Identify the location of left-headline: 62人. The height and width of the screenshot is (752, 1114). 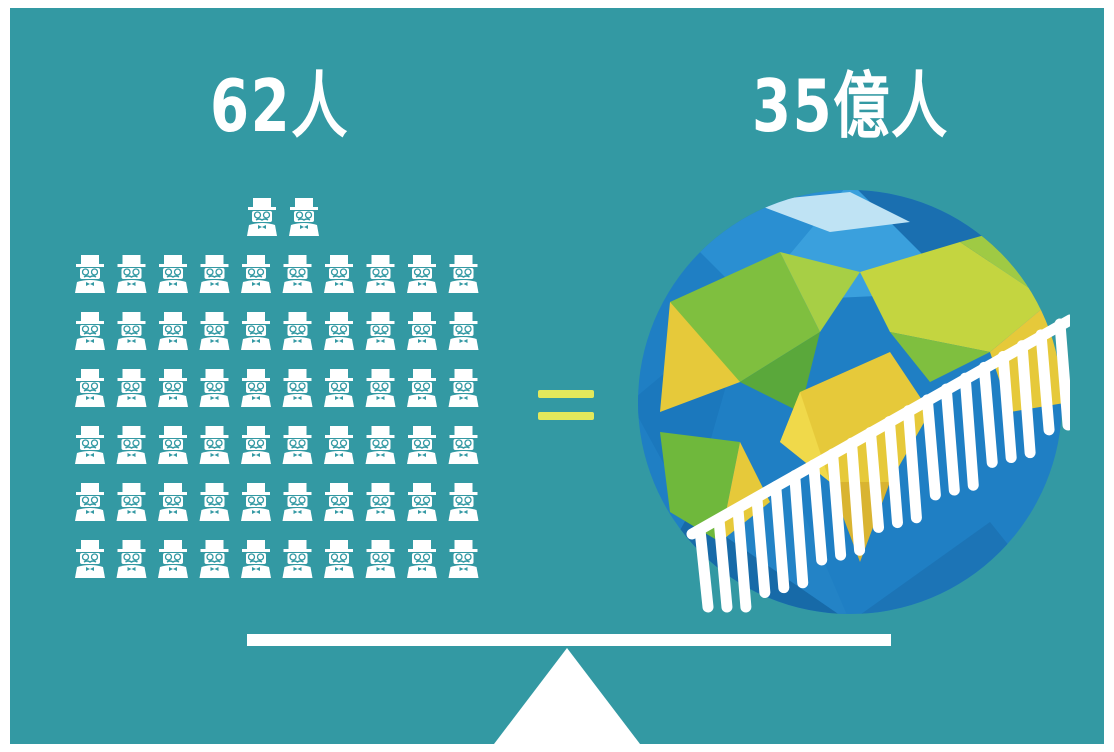
(279, 106).